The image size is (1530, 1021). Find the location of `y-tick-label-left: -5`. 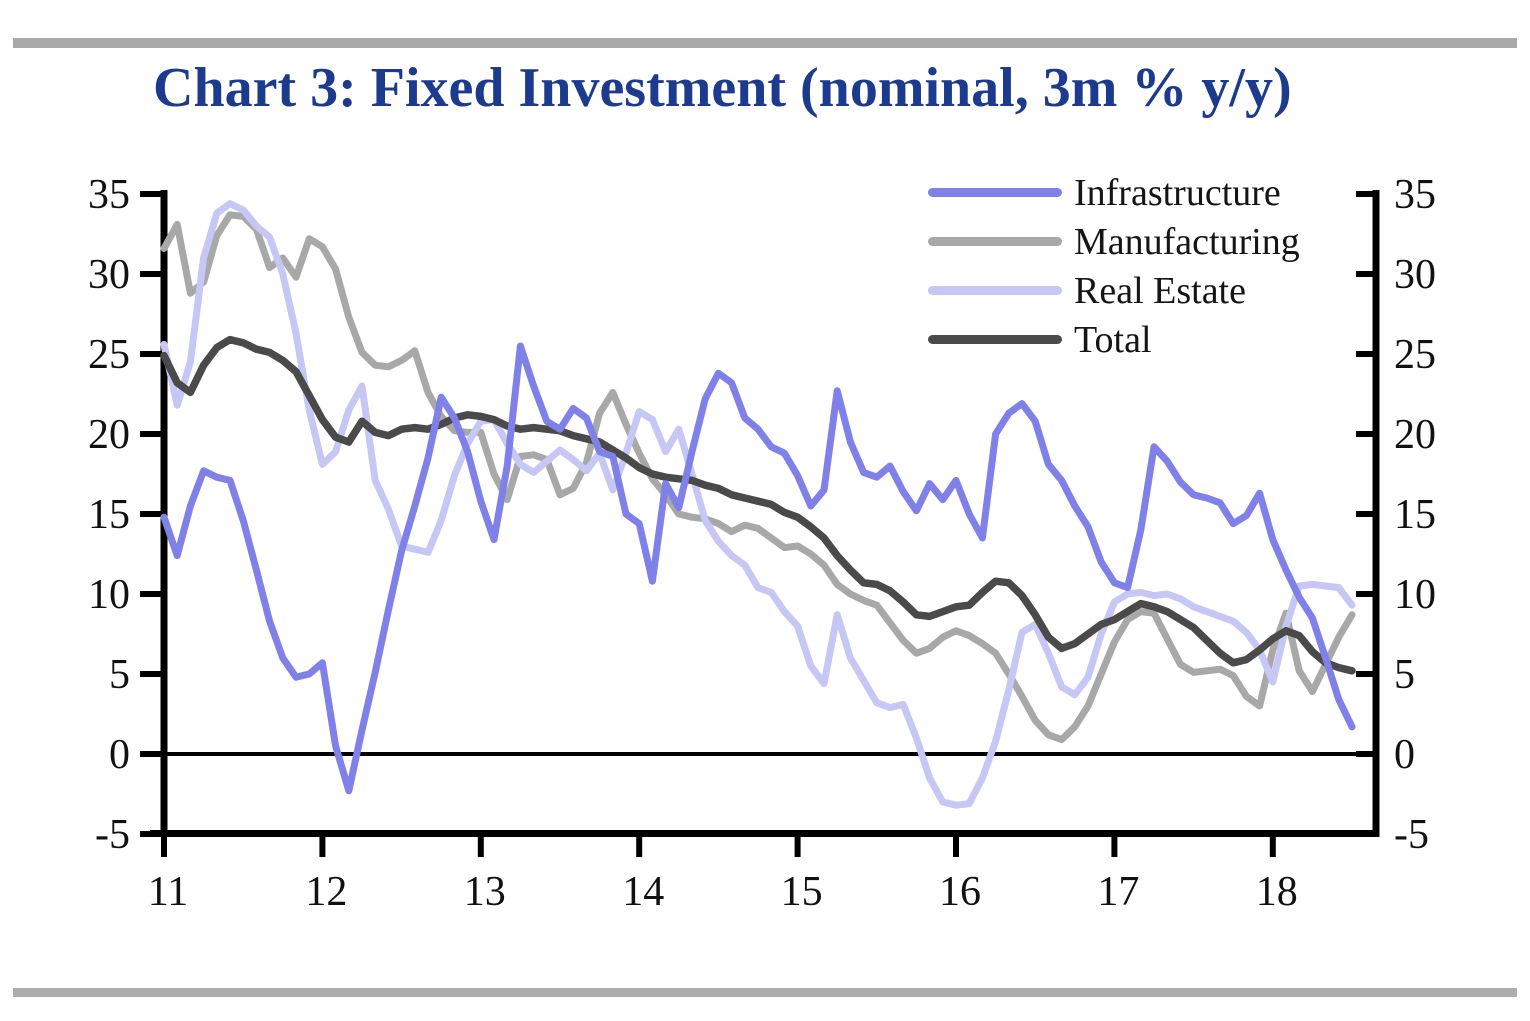

y-tick-label-left: -5 is located at coordinates (112, 835).